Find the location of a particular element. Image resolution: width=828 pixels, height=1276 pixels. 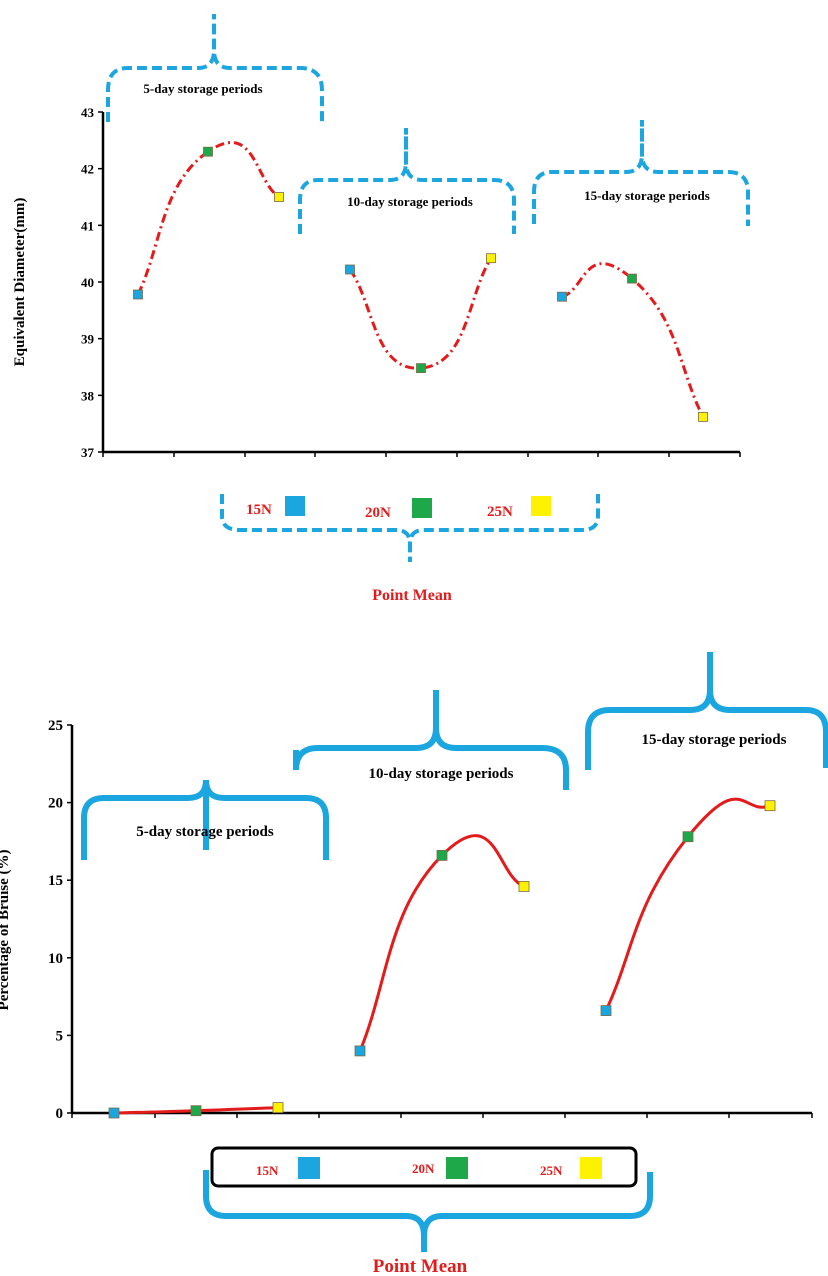

c2-y-tick-label: 15 is located at coordinates (55, 881).